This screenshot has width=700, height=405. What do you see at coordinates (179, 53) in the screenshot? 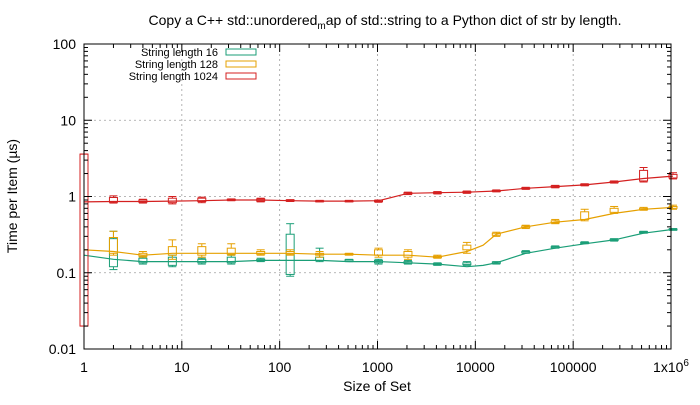
I see `legend-label: String length 16` at bounding box center [179, 53].